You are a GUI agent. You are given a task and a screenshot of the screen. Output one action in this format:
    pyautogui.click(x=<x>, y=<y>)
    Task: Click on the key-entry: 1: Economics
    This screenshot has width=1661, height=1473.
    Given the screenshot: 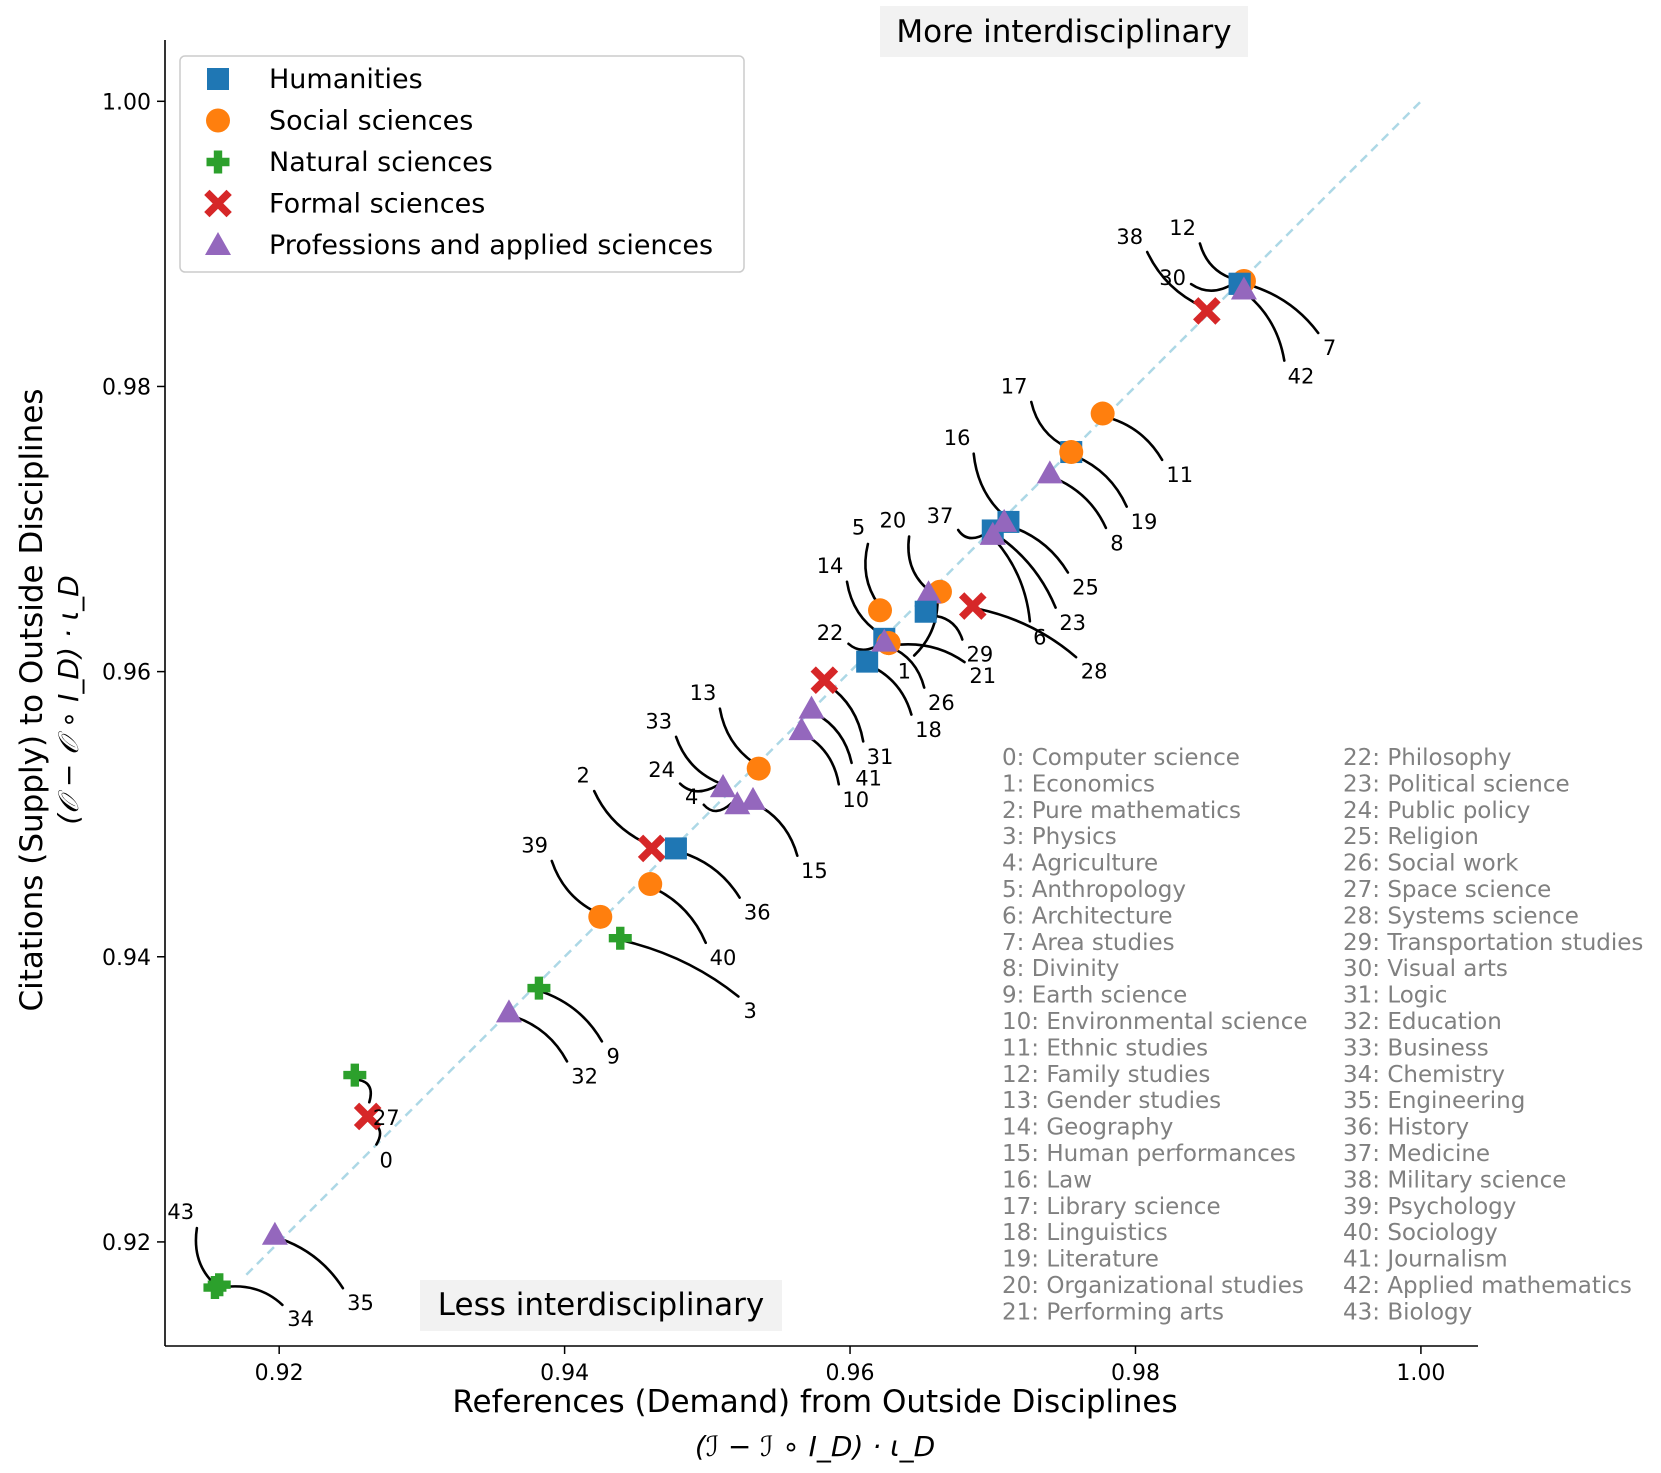 What is the action you would take?
    pyautogui.click(x=1078, y=784)
    